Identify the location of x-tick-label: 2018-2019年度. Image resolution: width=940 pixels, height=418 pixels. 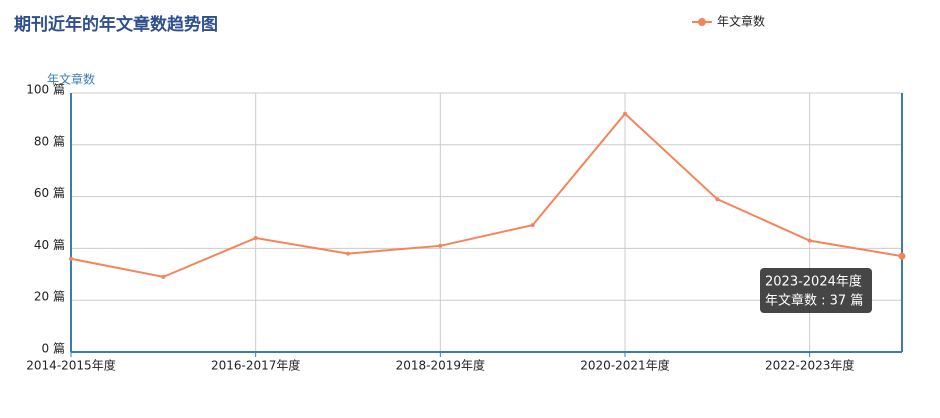
(440, 365).